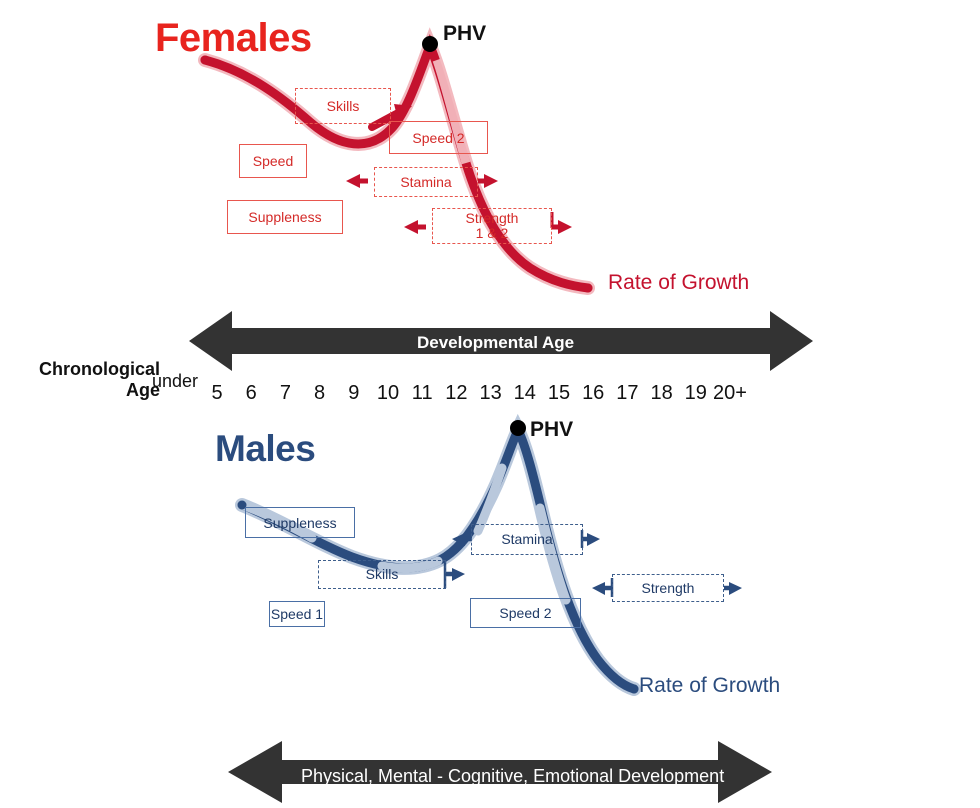  I want to click on female-stamina-box: Stamina, so click(426, 182).